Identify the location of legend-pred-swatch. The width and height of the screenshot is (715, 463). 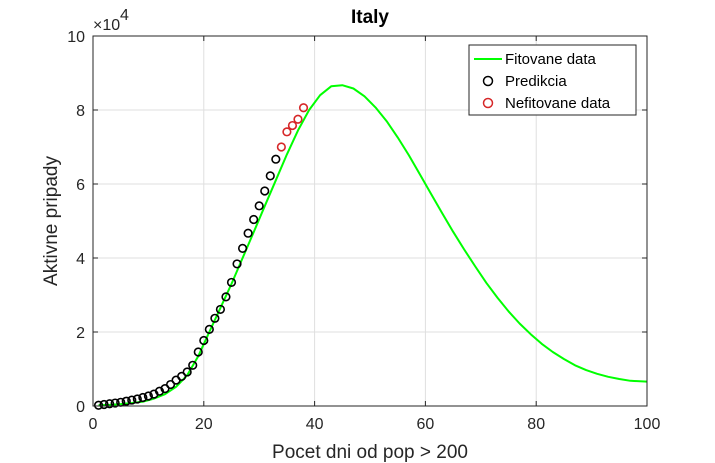
(488, 81).